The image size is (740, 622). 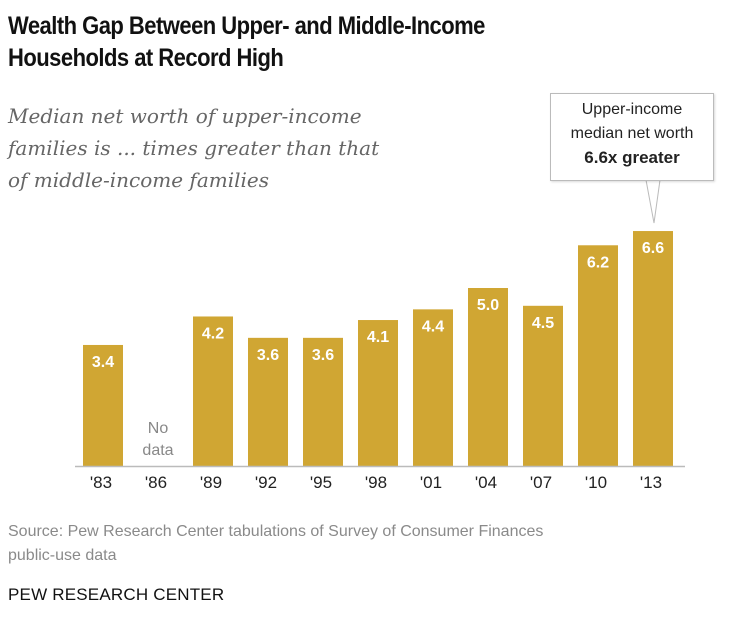 What do you see at coordinates (101, 482) in the screenshot?
I see `x-tick-label: '83` at bounding box center [101, 482].